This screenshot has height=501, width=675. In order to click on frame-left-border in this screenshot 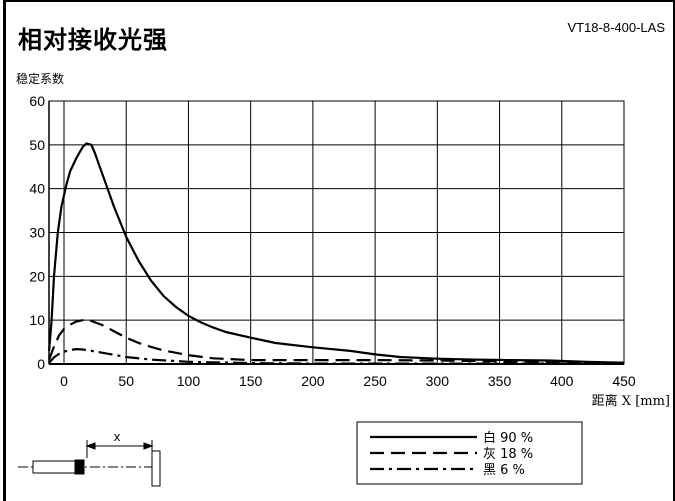, I will do `click(4, 250)`.